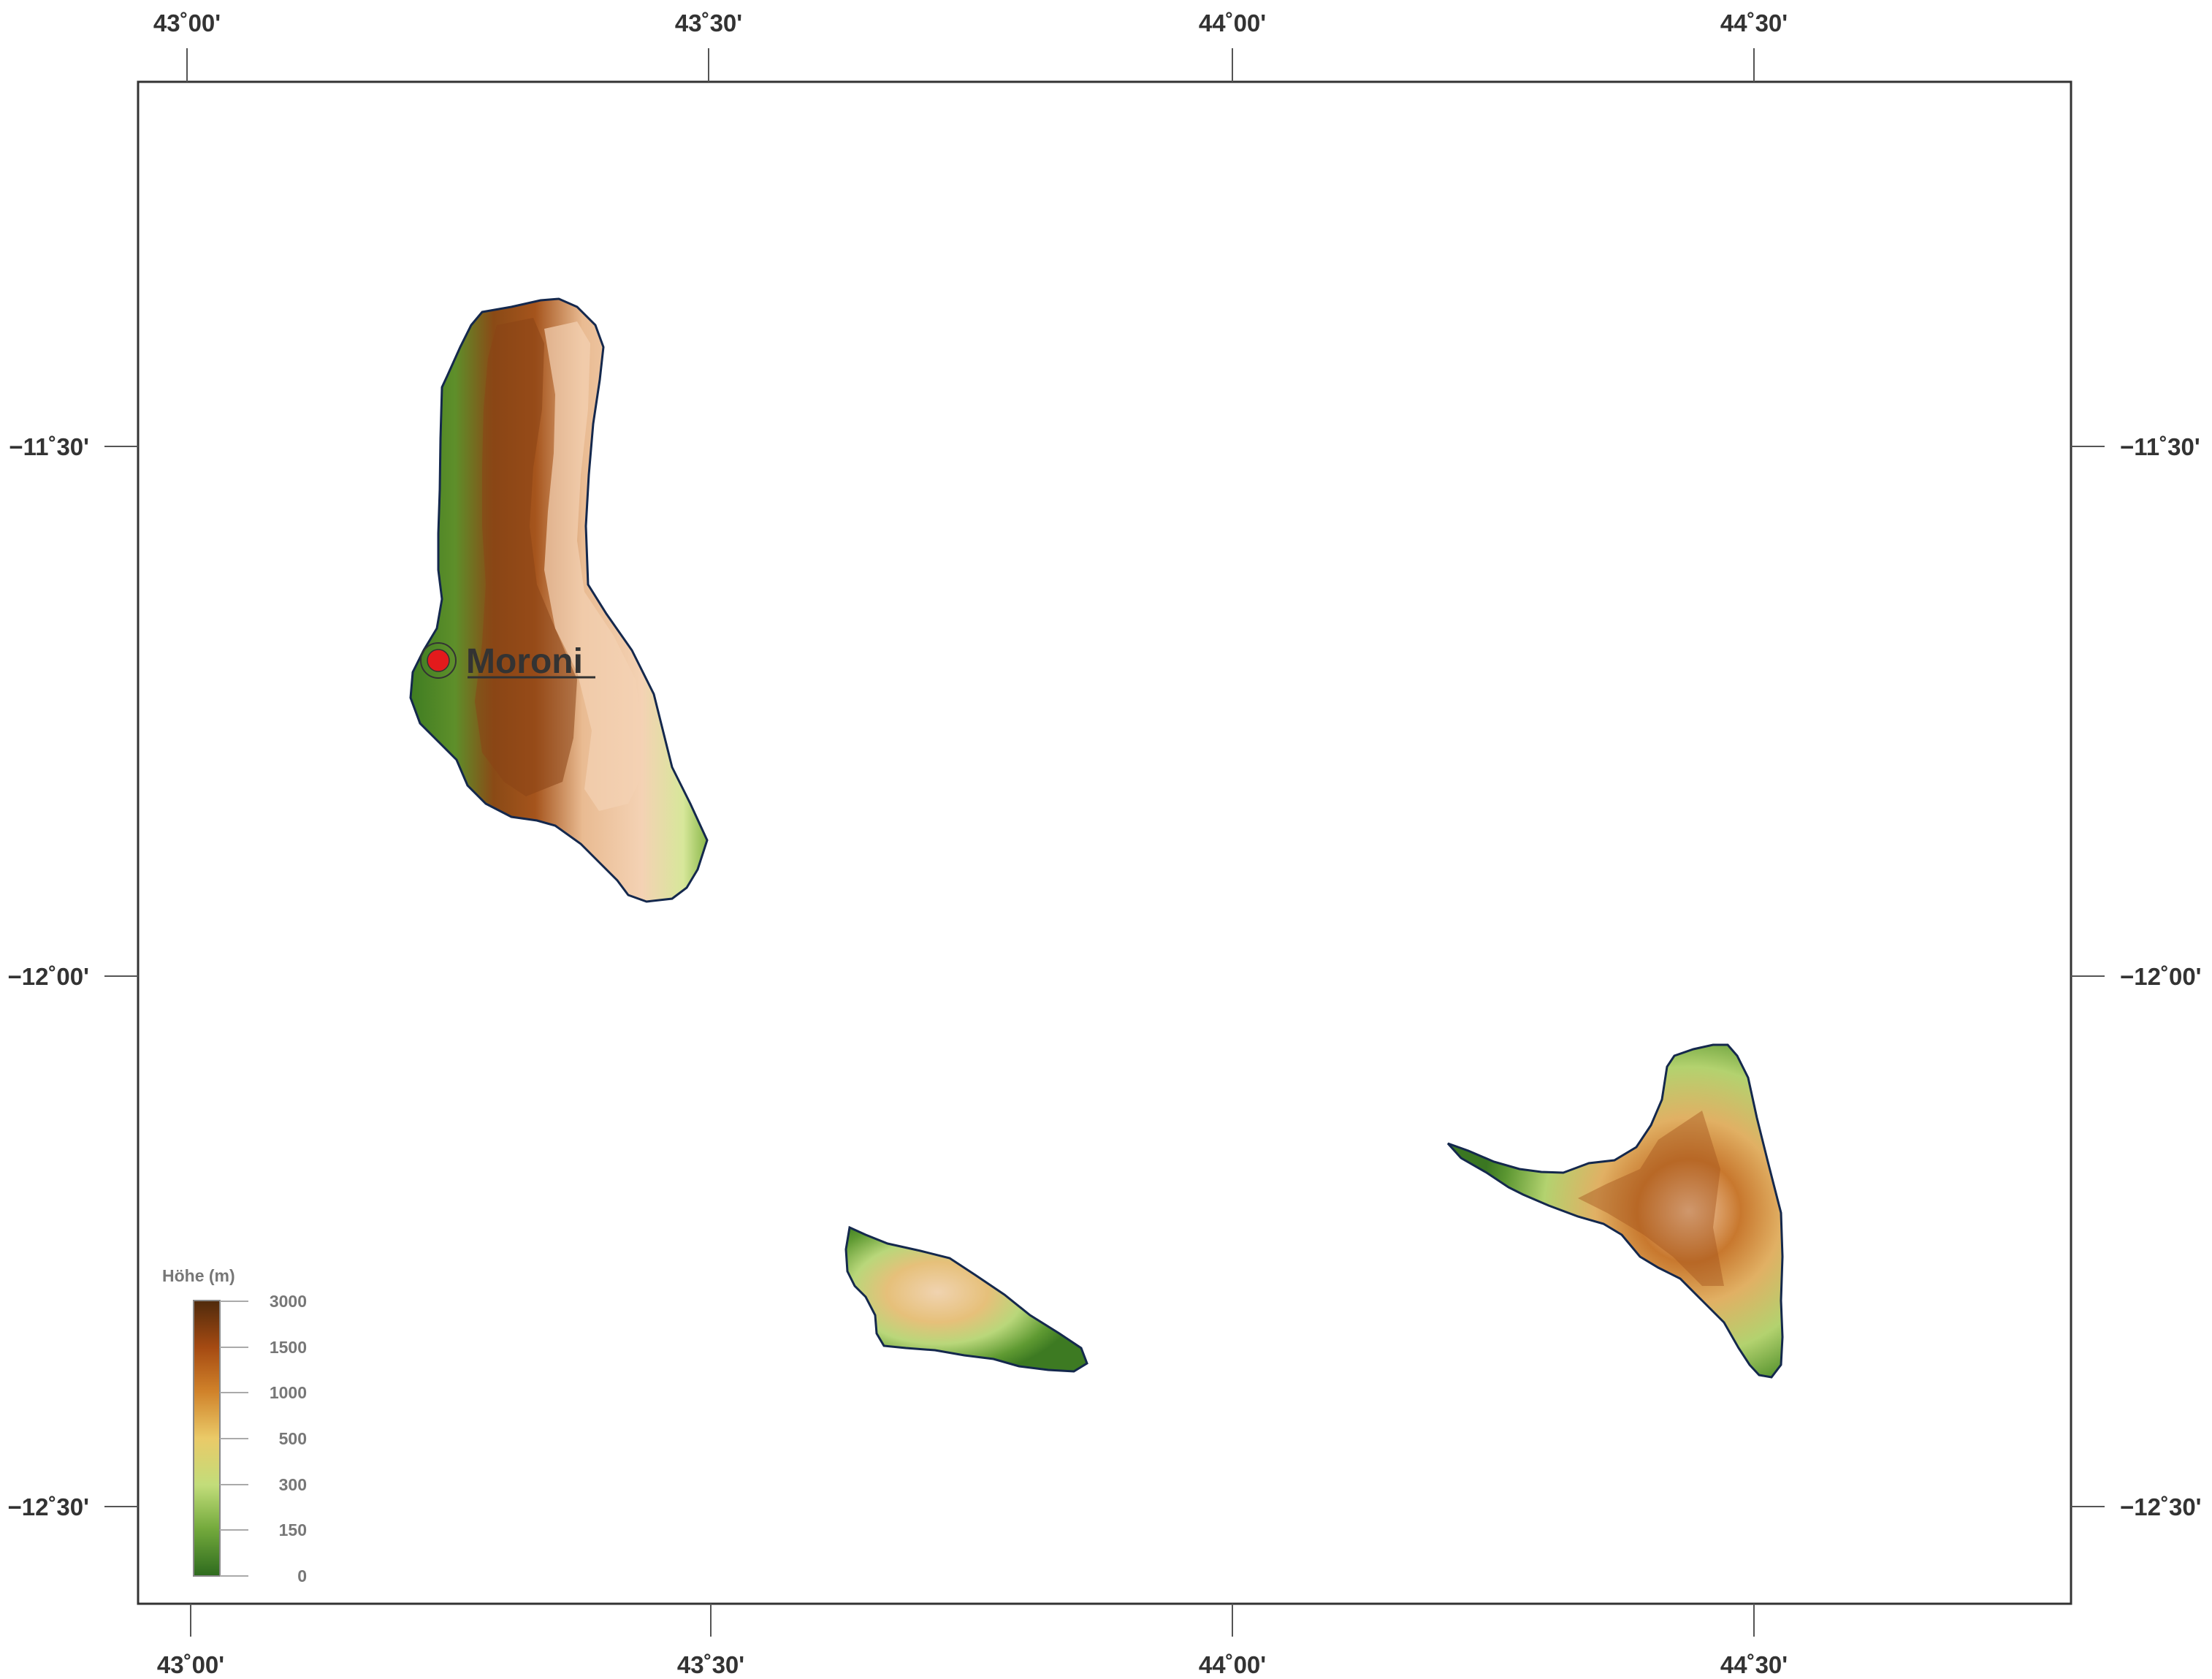 Image resolution: width=2212 pixels, height=1679 pixels. Describe the element at coordinates (234, 1425) in the screenshot. I see `elevation-legend: Höhe (m) 3000 1500 1000 500 300 150 0` at that location.